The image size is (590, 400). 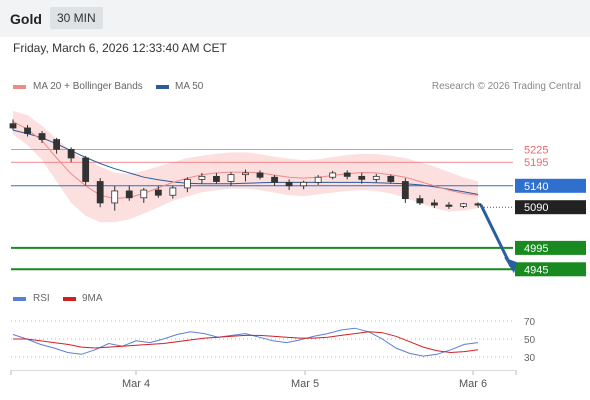 What do you see at coordinates (76, 18) in the screenshot?
I see `timeframe-badge: 30 MIN` at bounding box center [76, 18].